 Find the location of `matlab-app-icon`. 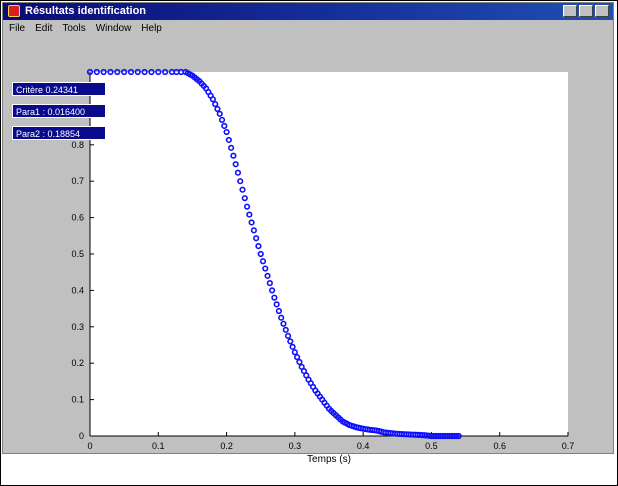

matlab-app-icon is located at coordinates (14, 11).